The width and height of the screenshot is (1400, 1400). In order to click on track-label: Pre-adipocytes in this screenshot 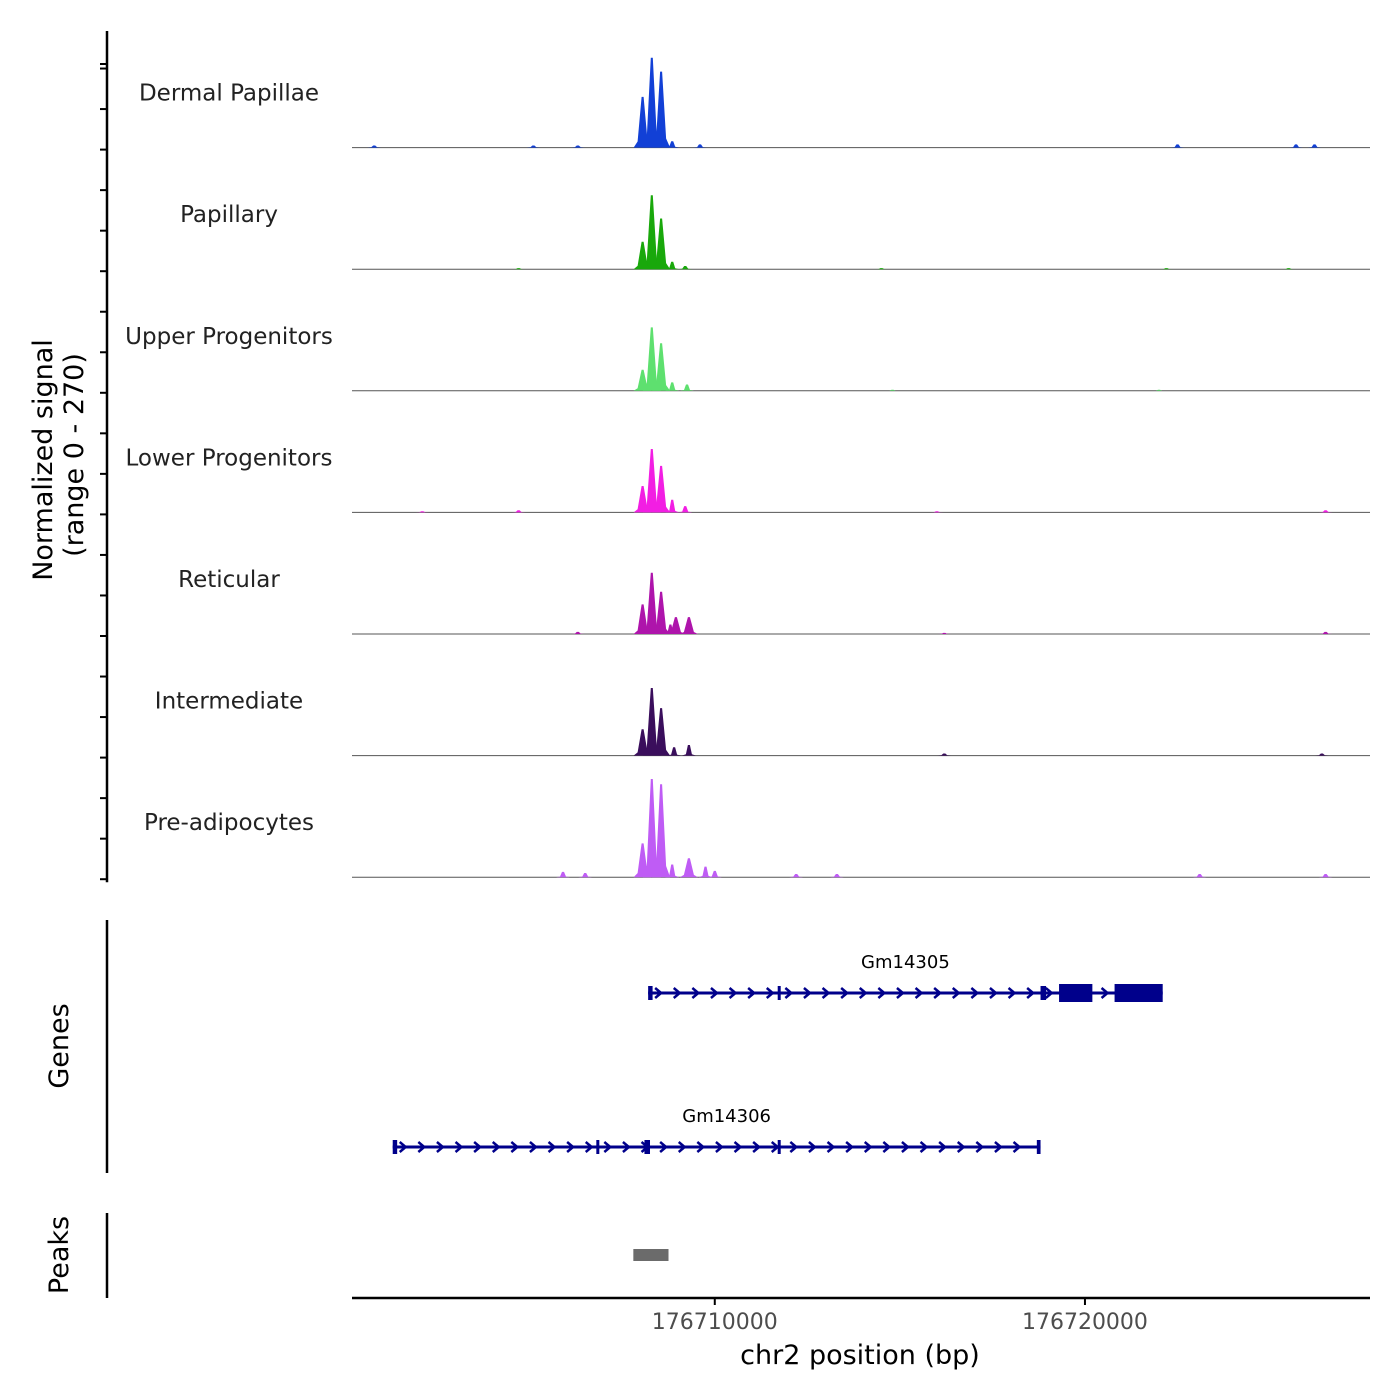, I will do `click(229, 823)`.